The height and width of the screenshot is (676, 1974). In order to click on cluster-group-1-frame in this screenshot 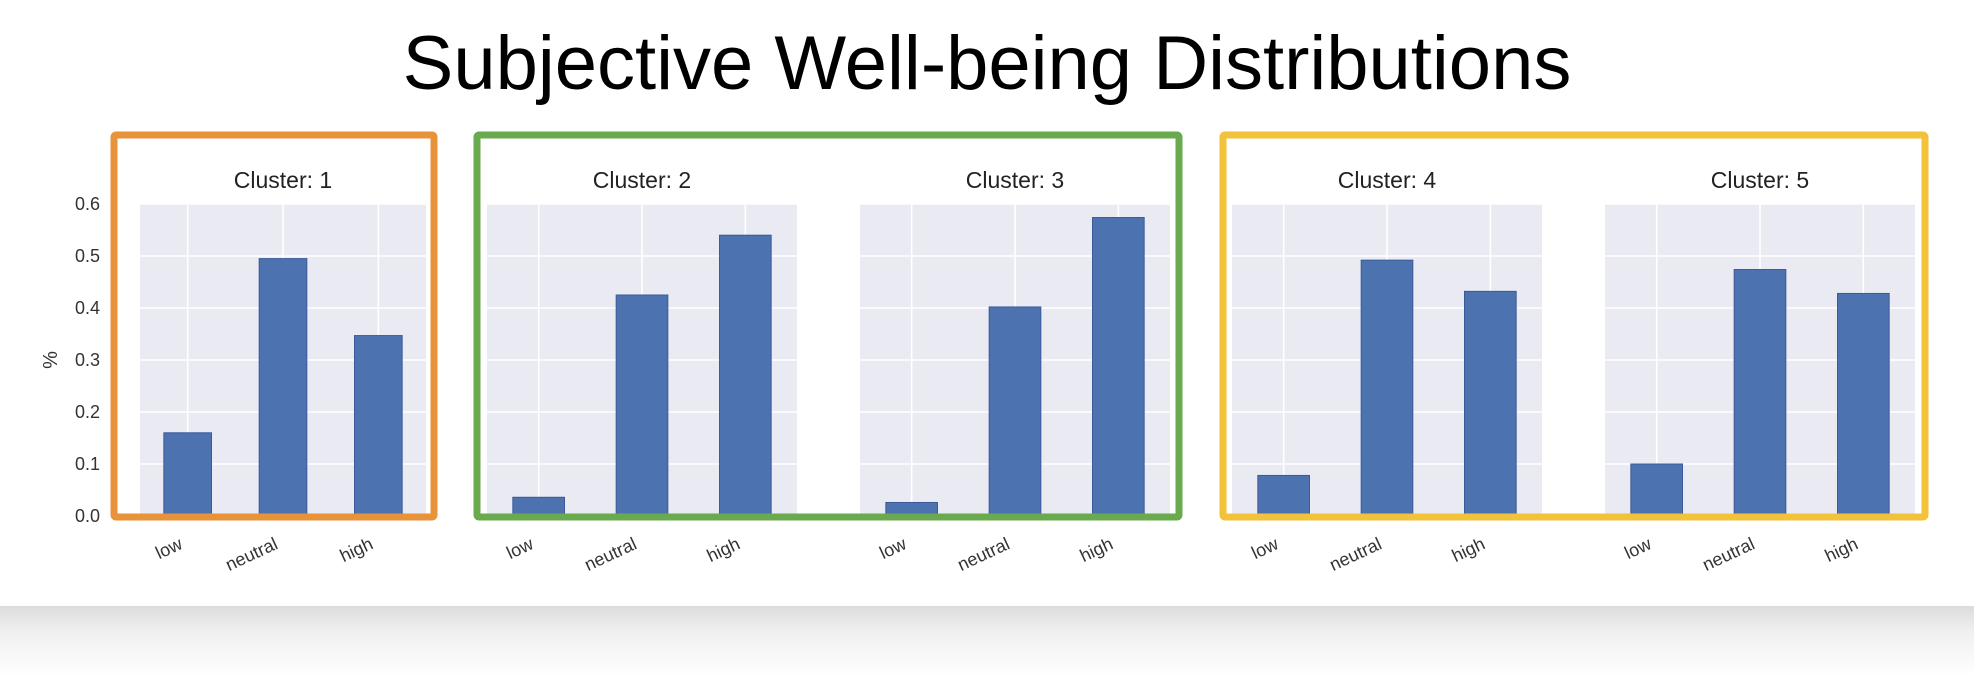, I will do `click(274, 326)`.